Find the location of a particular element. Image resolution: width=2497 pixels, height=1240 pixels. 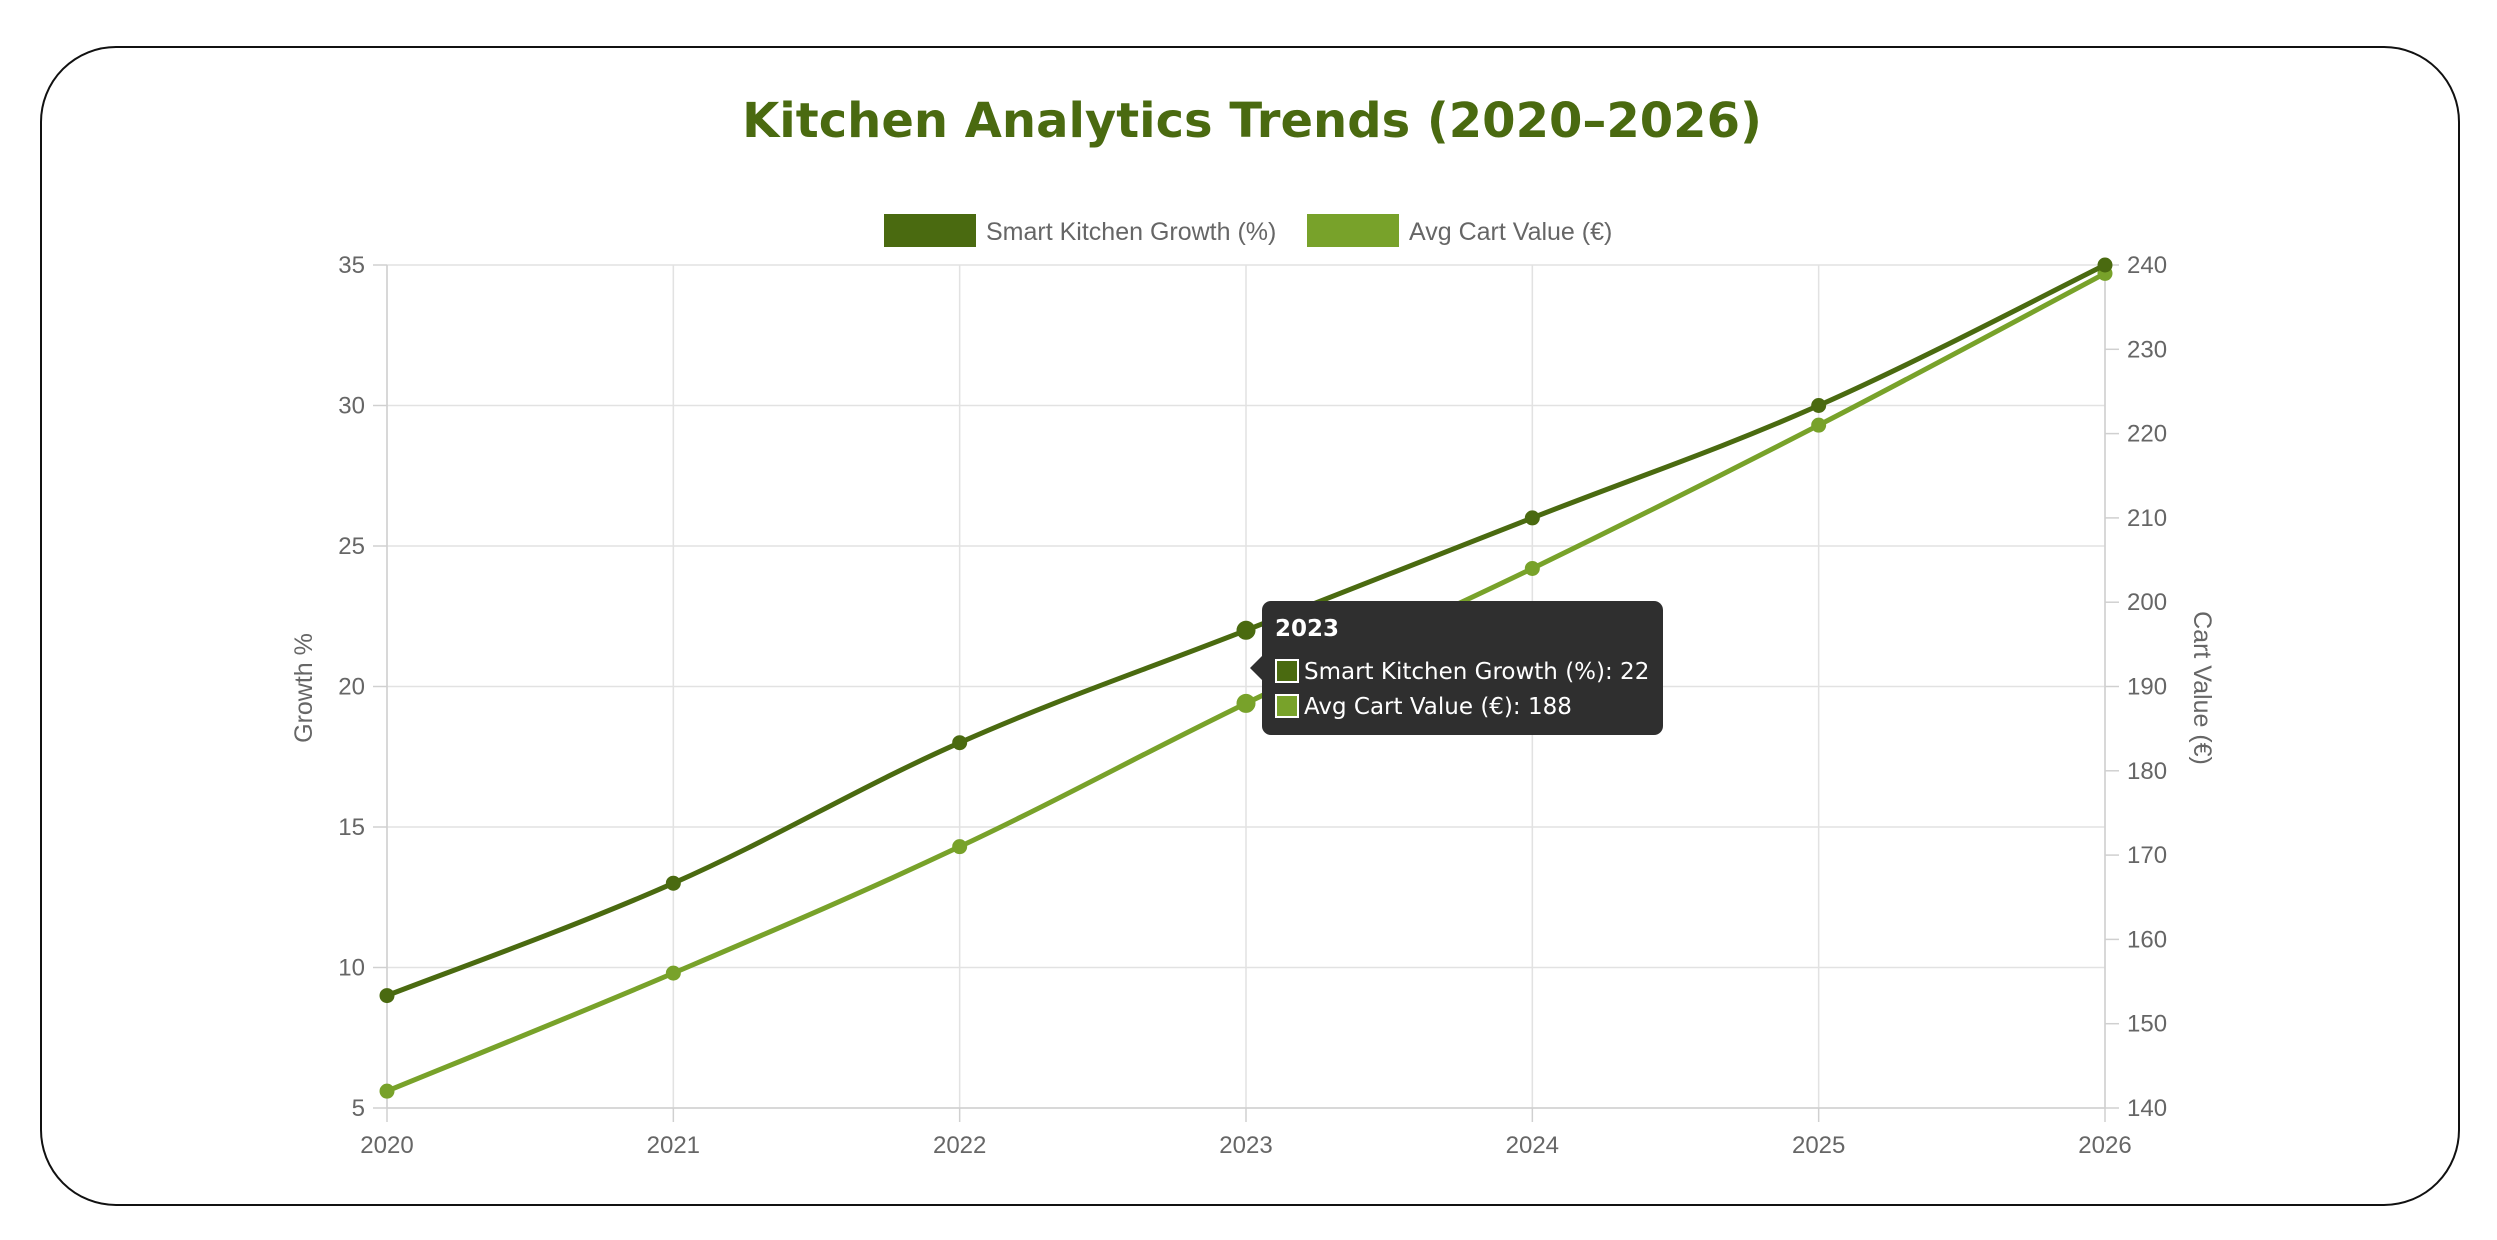

y-left-axis-title: Growth % is located at coordinates (304, 688).